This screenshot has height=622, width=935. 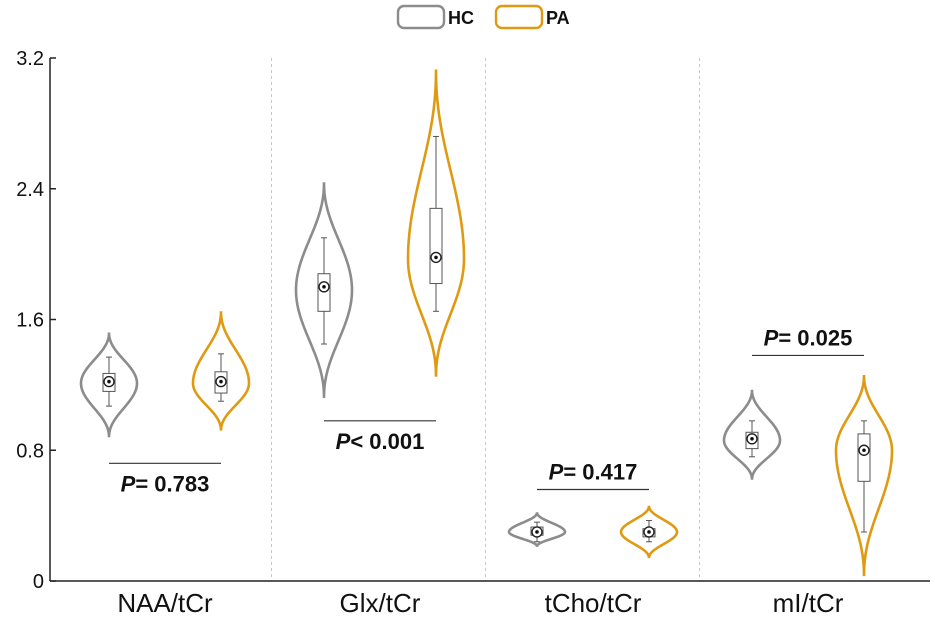 What do you see at coordinates (808, 603) in the screenshot?
I see `category-label: mI/tCr` at bounding box center [808, 603].